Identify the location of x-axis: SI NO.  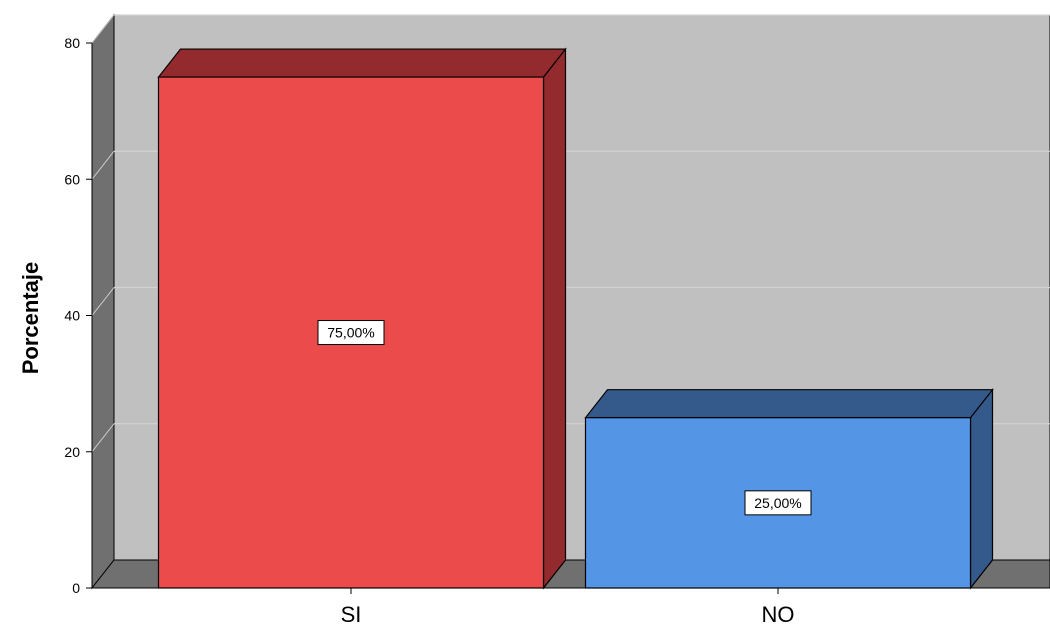
(571, 606).